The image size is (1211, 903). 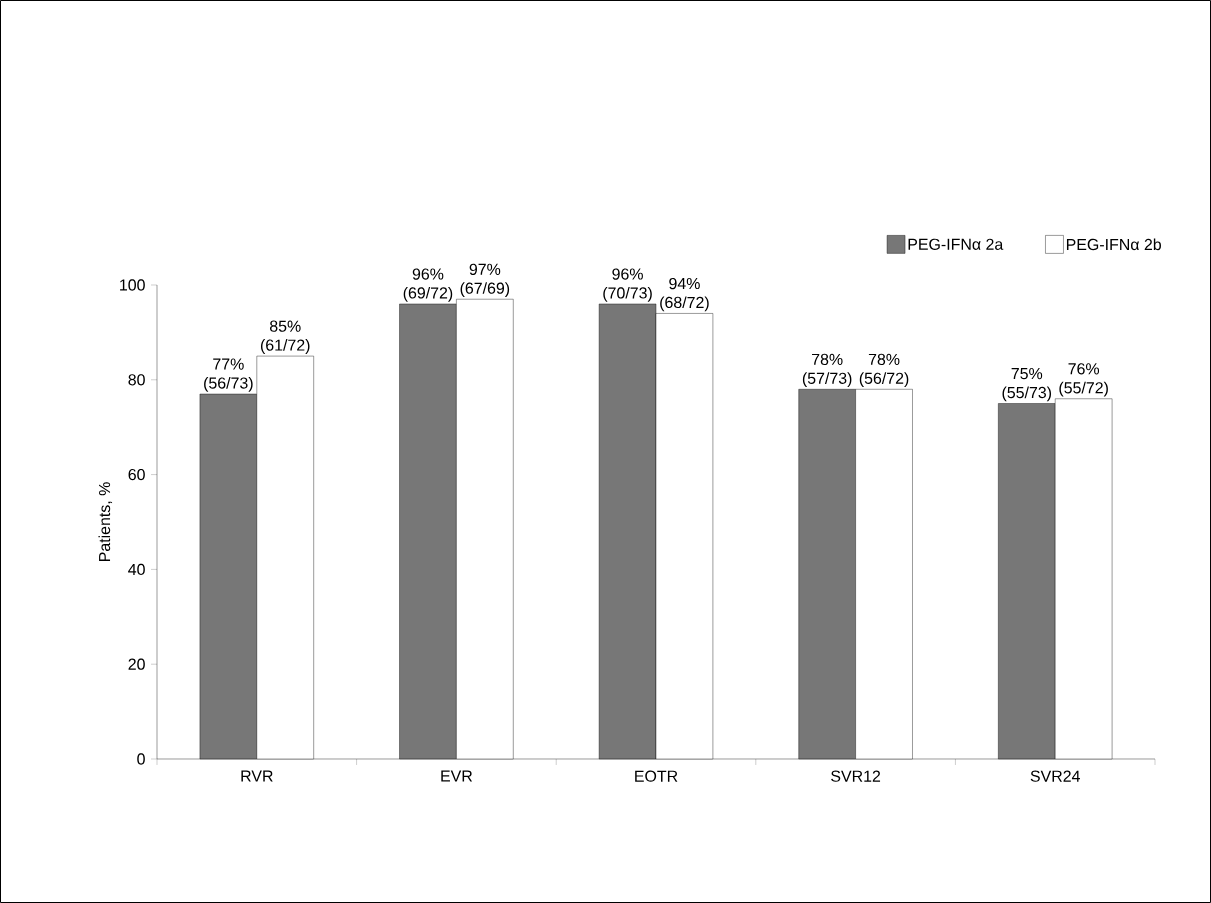 I want to click on x-tick-label: RVR, so click(x=257, y=776).